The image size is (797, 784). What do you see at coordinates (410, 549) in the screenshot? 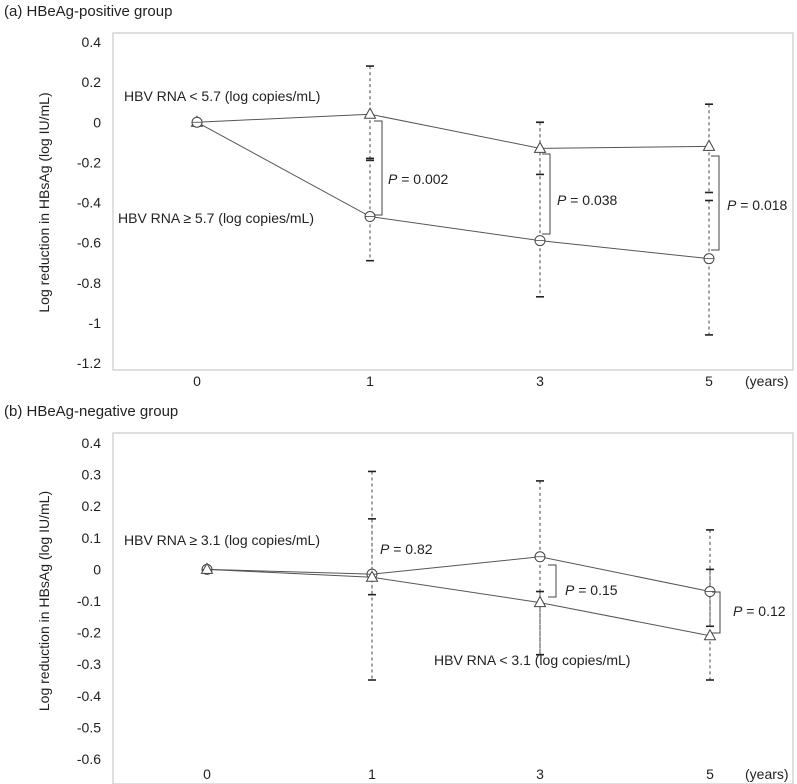
I see `pvalue-value: = 0.82` at bounding box center [410, 549].